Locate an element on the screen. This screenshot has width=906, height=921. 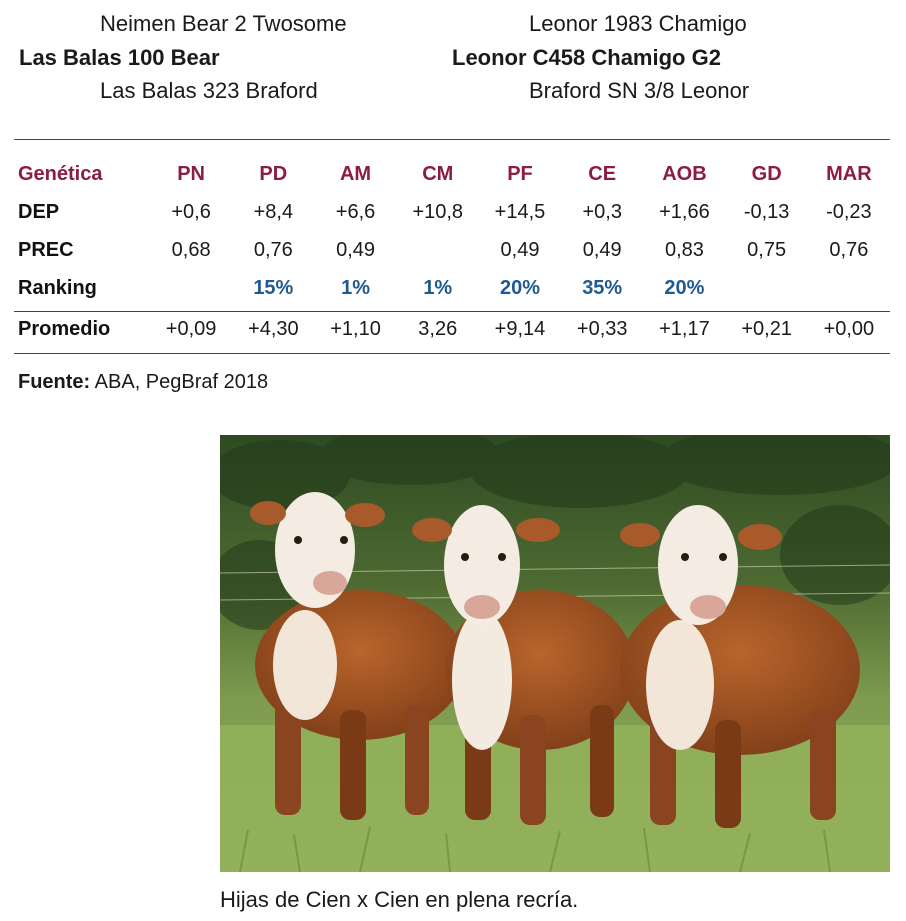
table-row-ranking: Ranking 15% 1% 1% 20% 35% 20% is located at coordinates (452, 288).